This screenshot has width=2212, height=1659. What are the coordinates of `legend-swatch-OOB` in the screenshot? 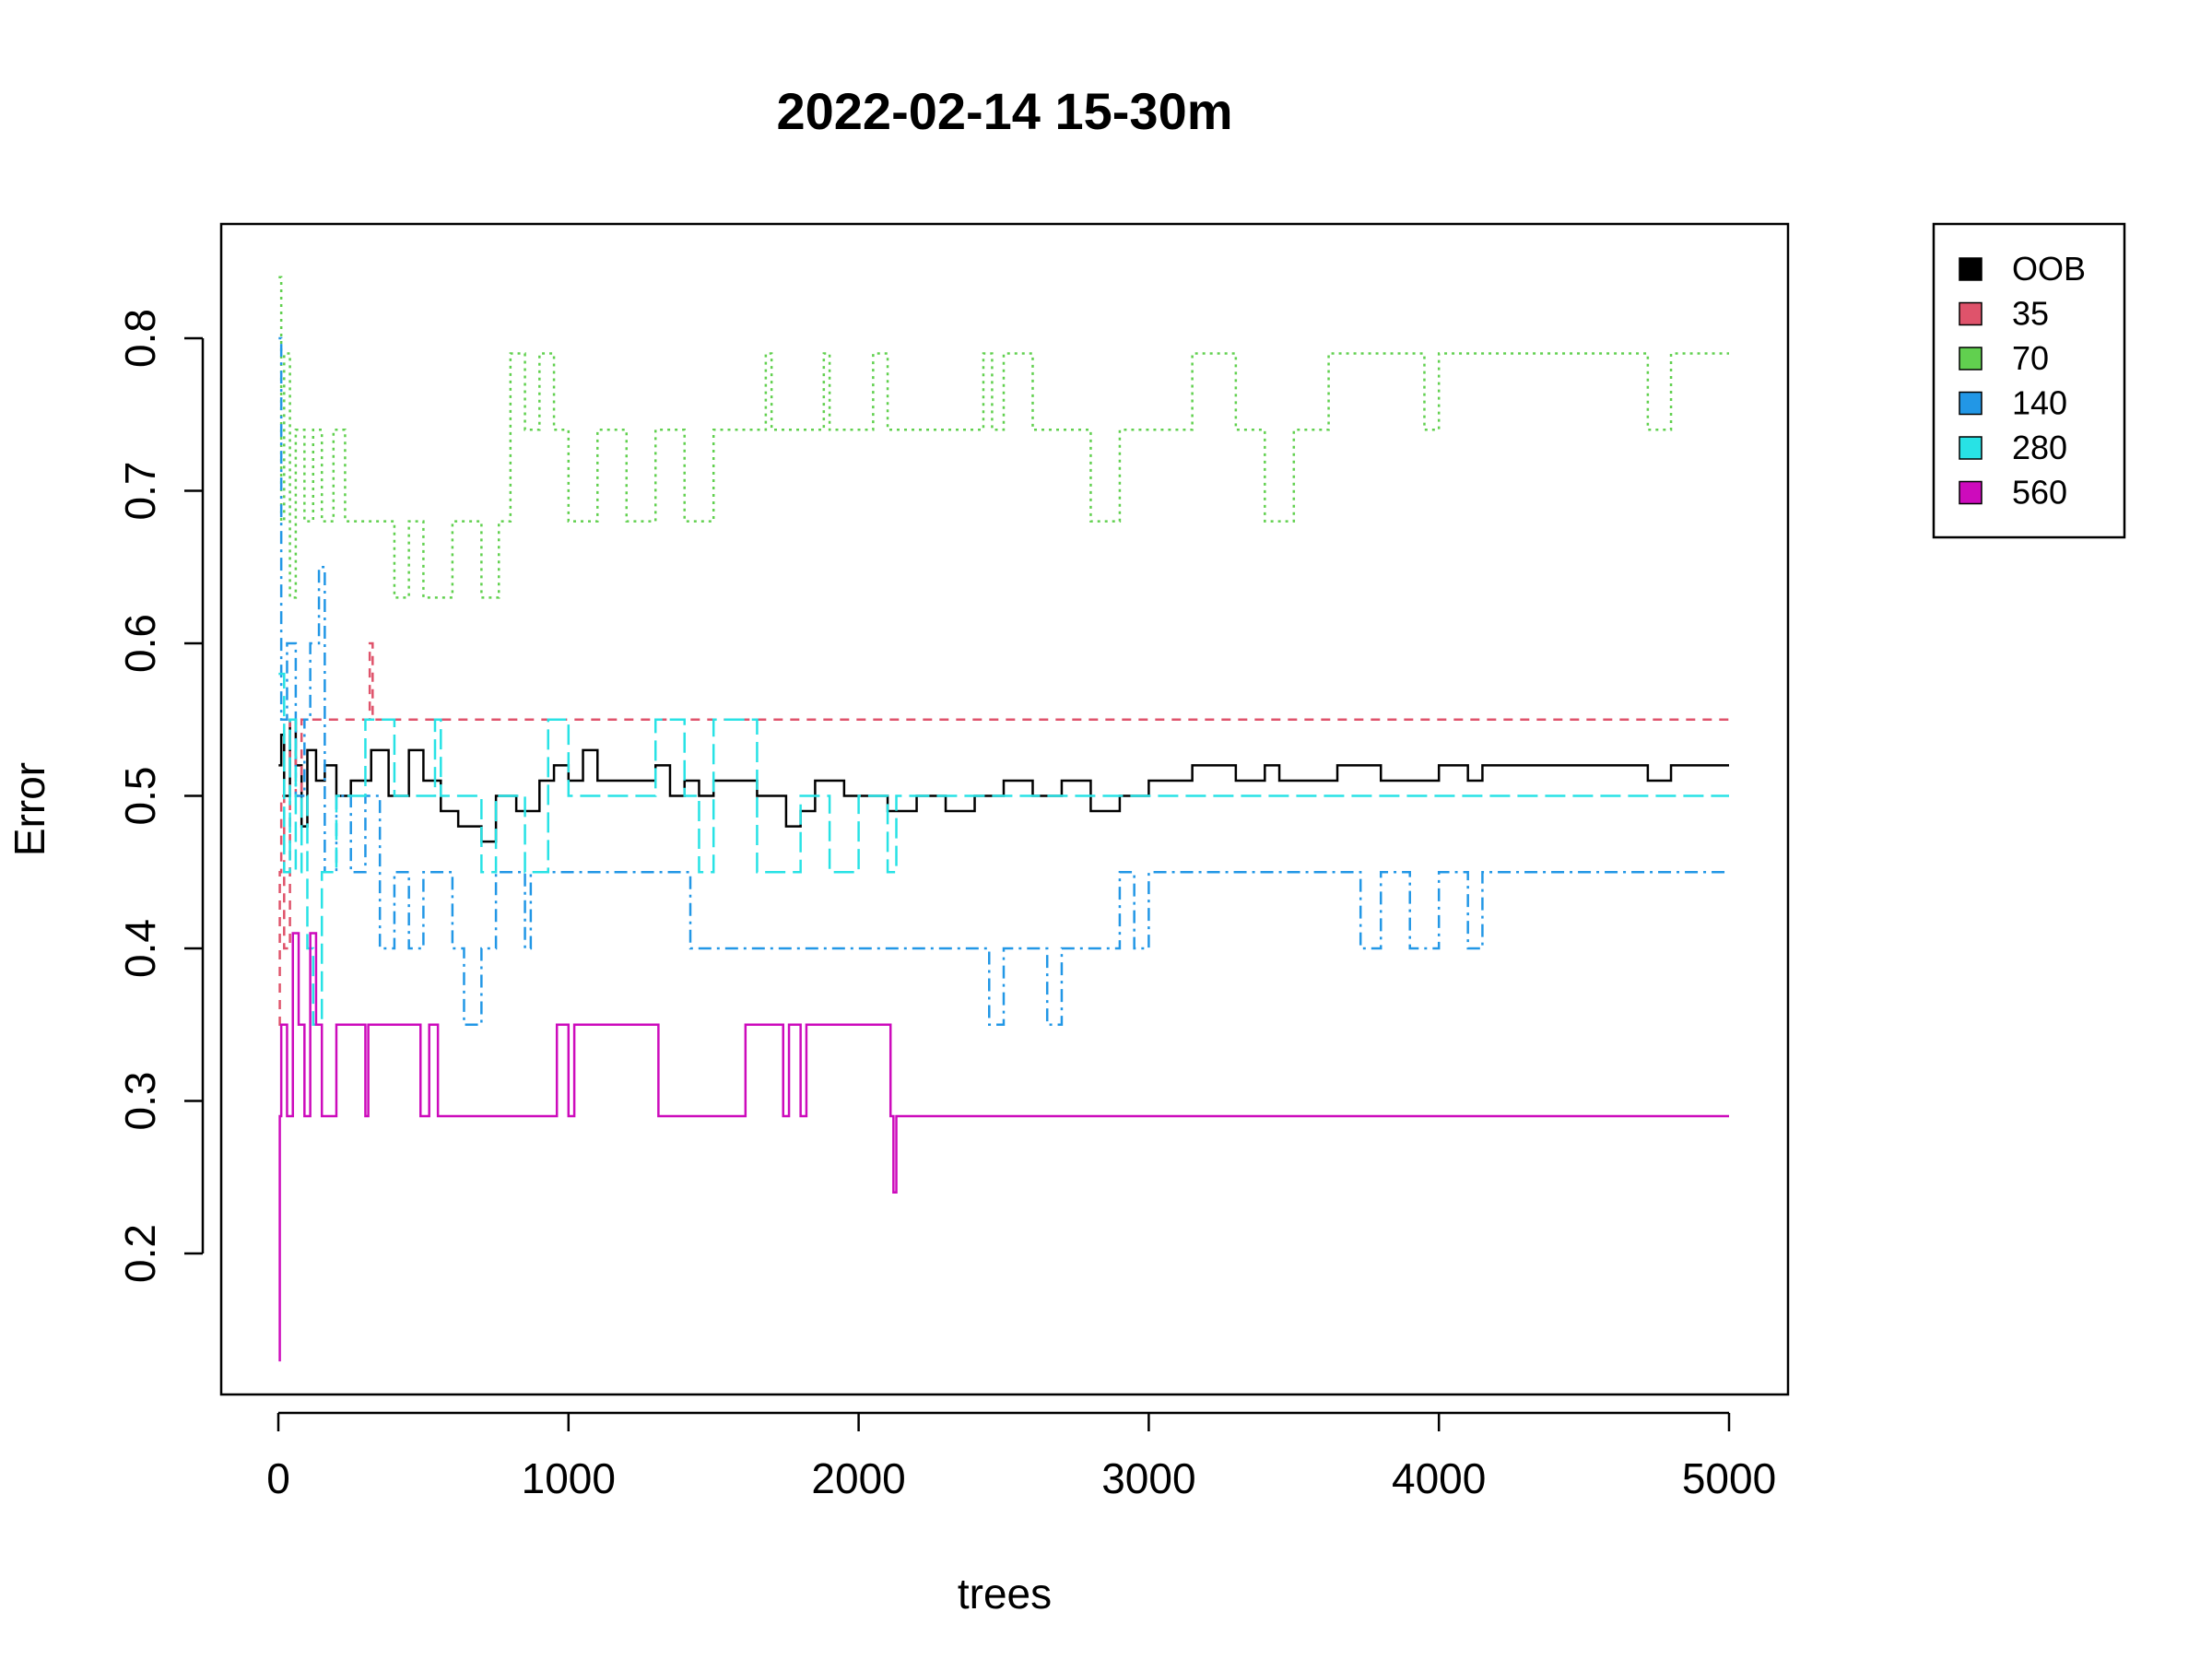 It's located at (1971, 269).